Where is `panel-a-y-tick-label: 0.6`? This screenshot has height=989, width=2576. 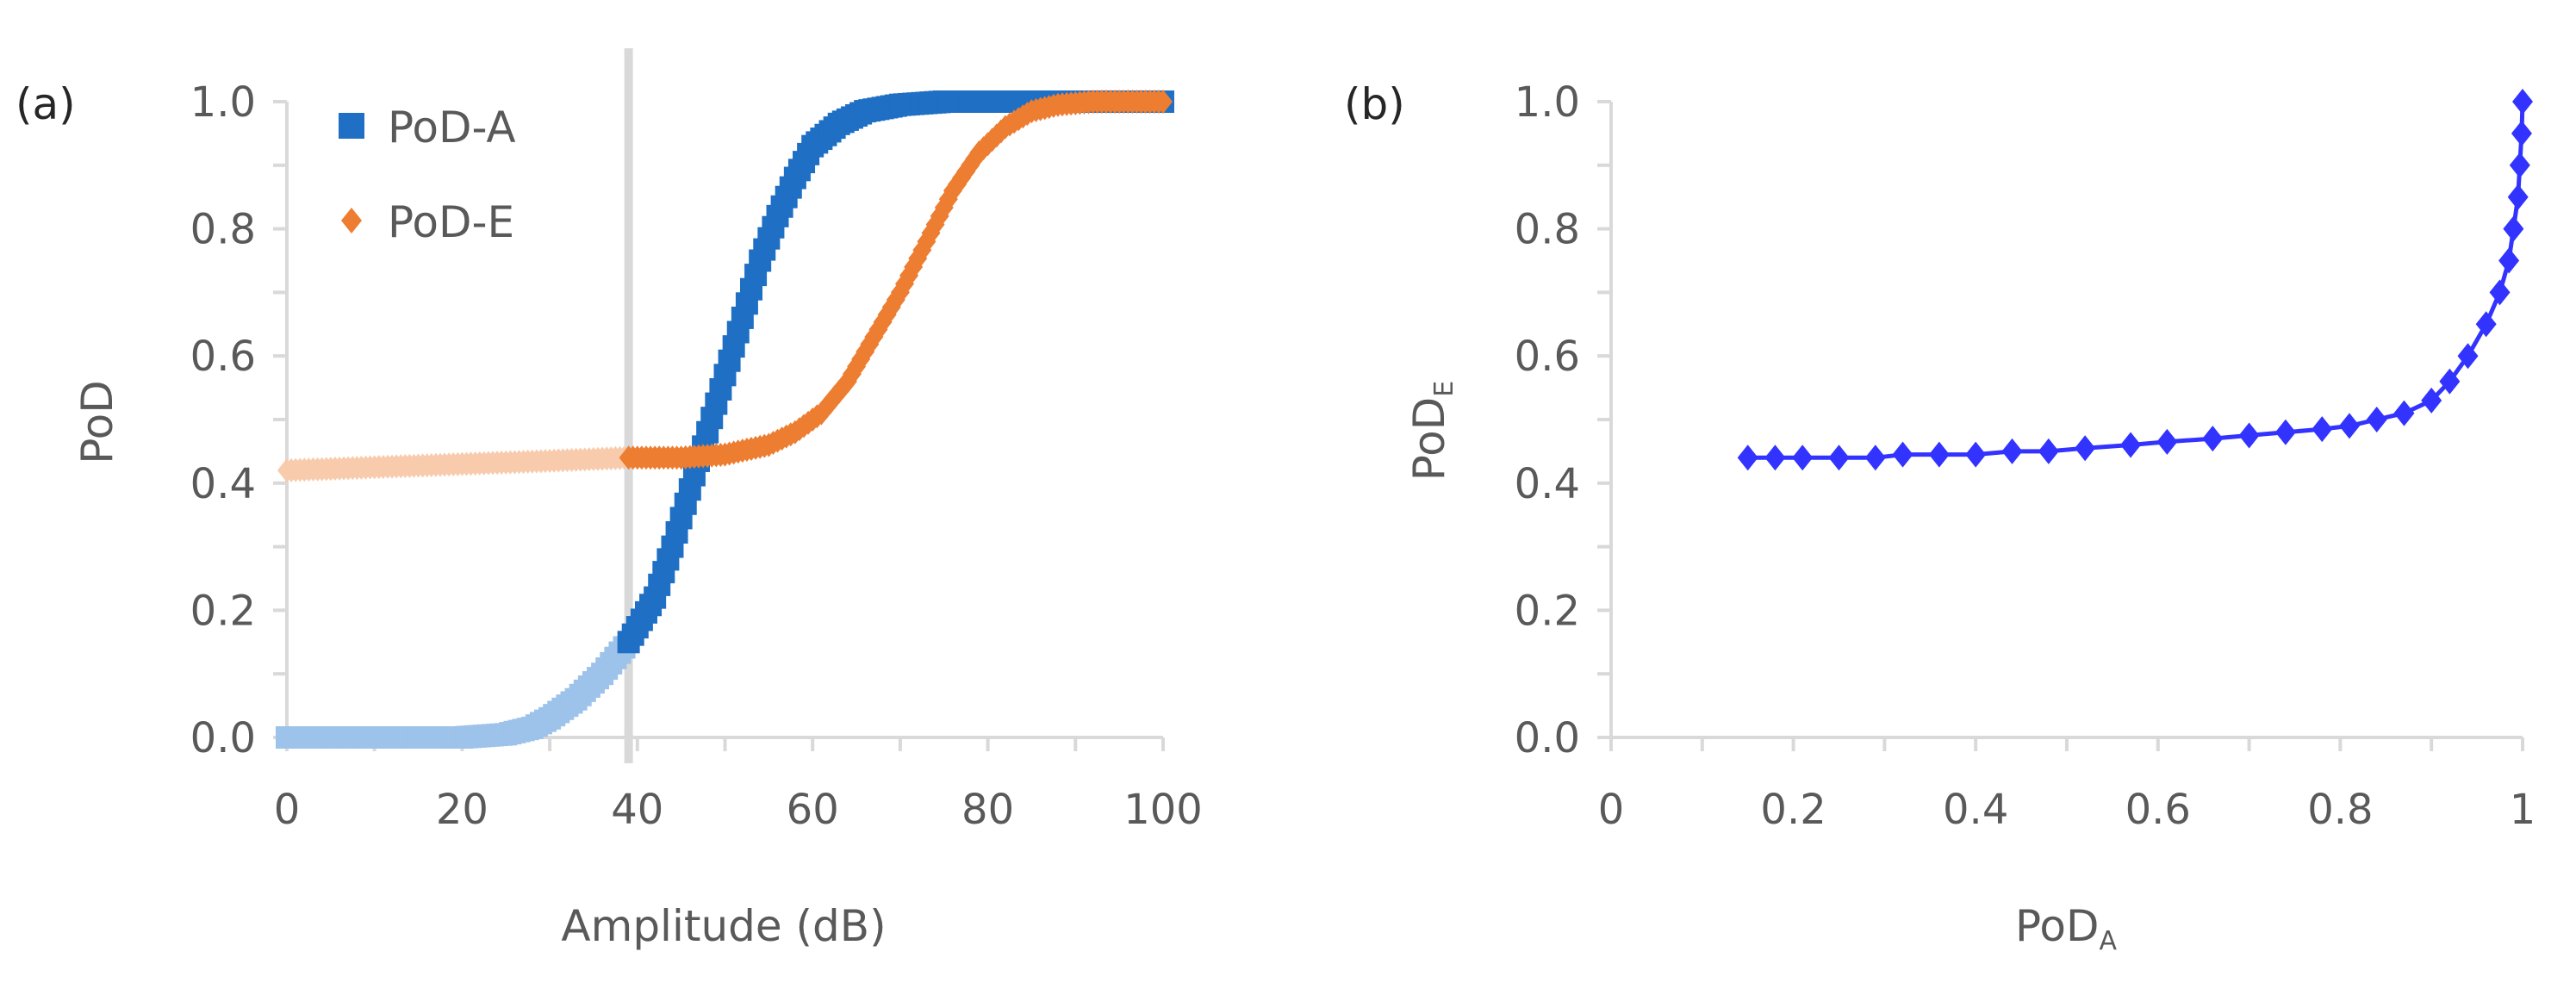
panel-a-y-tick-label: 0.6 is located at coordinates (223, 357).